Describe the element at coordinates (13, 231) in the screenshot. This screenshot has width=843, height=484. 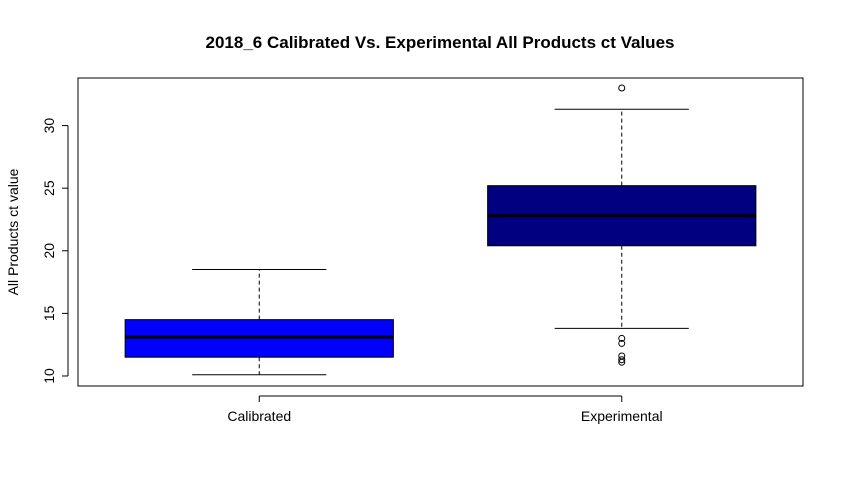
I see `y-axis-label: All Products ct value` at that location.